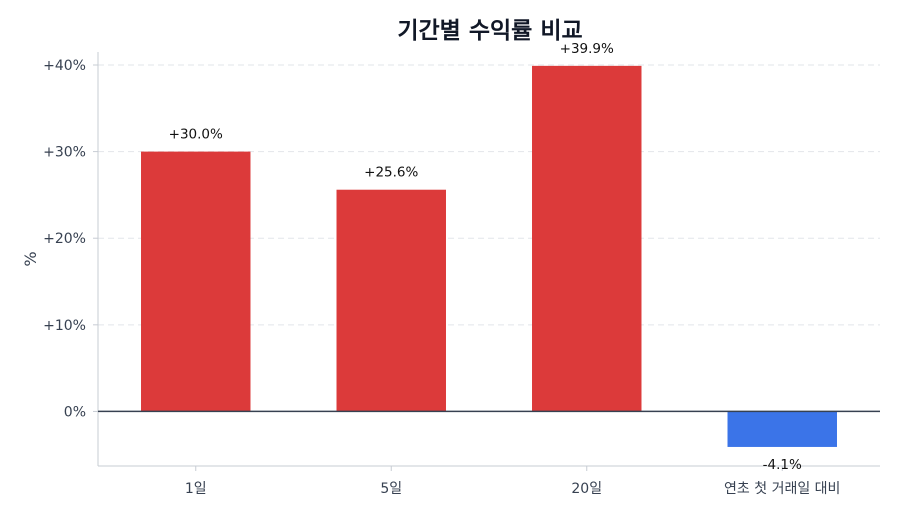 The width and height of the screenshot is (900, 514). I want to click on data-label: -4.1%, so click(782, 465).